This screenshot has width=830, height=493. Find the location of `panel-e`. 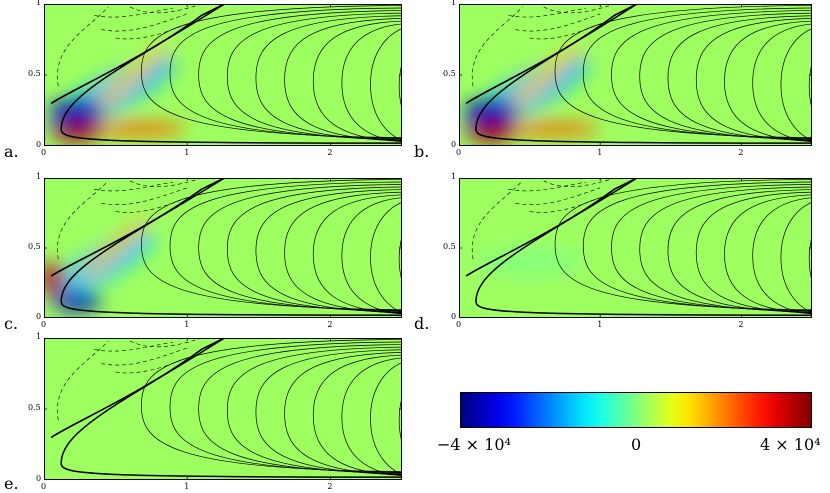

panel-e is located at coordinates (223, 409).